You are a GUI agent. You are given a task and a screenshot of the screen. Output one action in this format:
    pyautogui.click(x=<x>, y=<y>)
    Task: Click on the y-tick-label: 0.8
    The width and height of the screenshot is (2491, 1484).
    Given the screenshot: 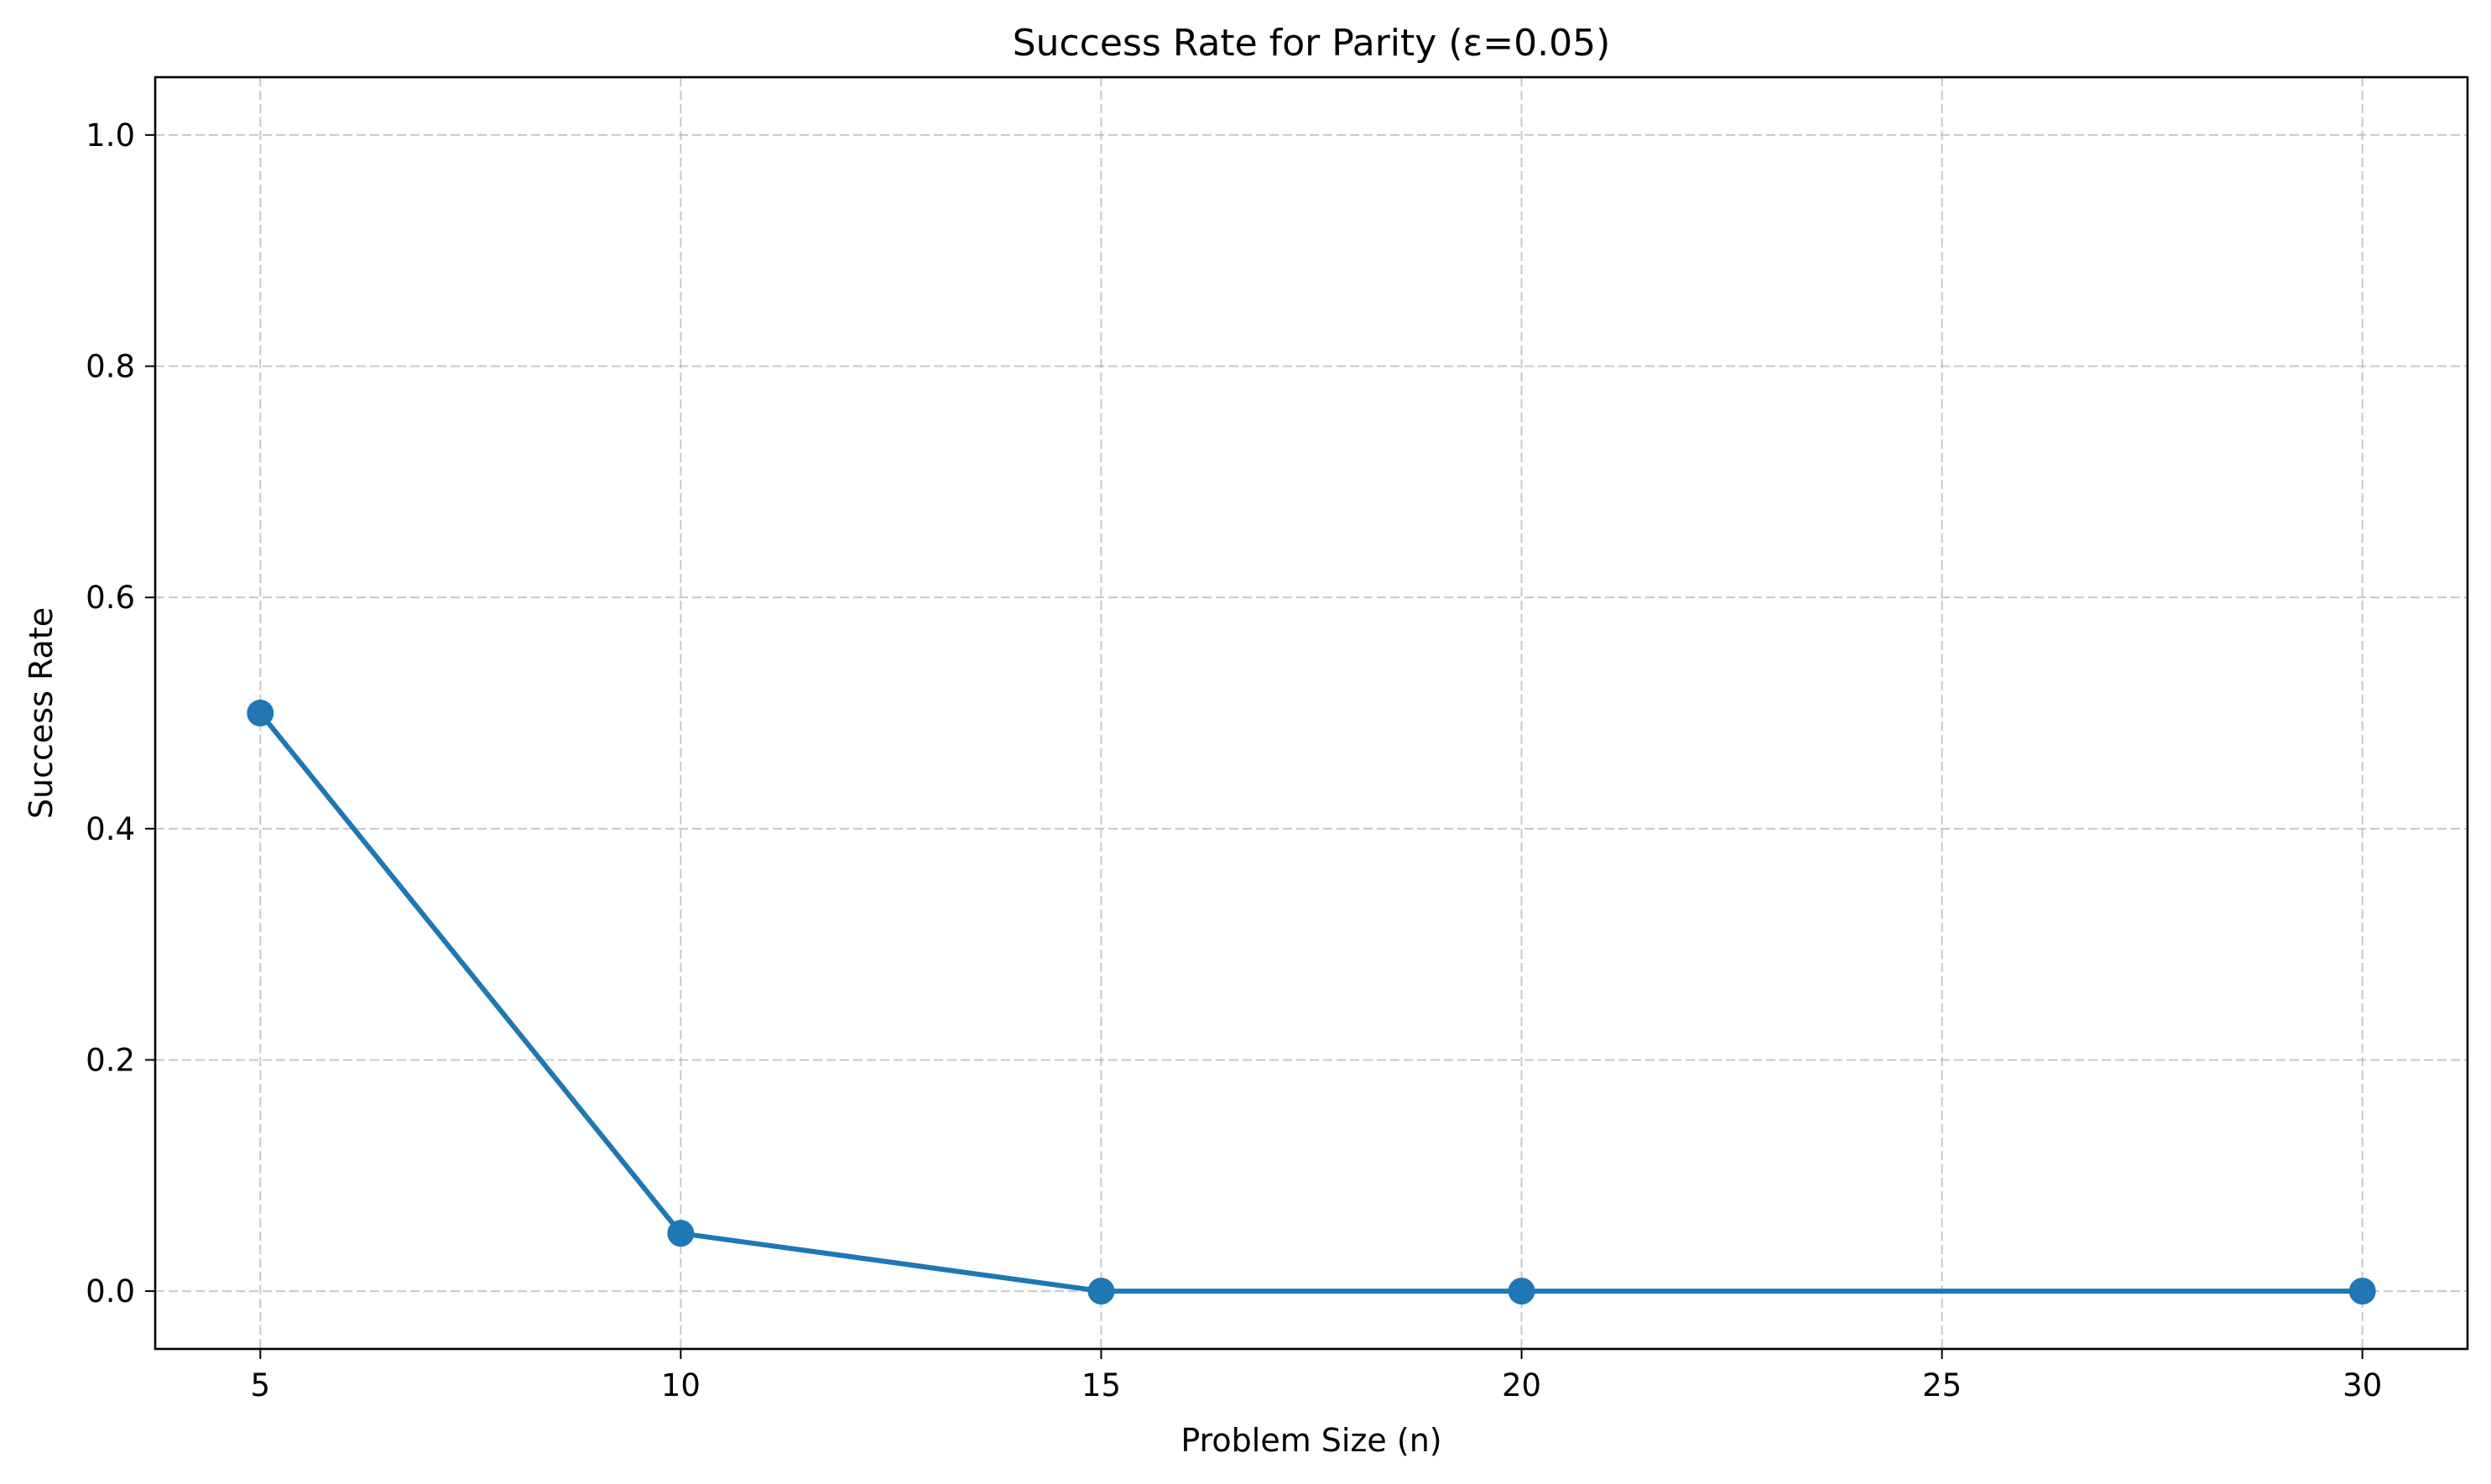 What is the action you would take?
    pyautogui.click(x=110, y=367)
    